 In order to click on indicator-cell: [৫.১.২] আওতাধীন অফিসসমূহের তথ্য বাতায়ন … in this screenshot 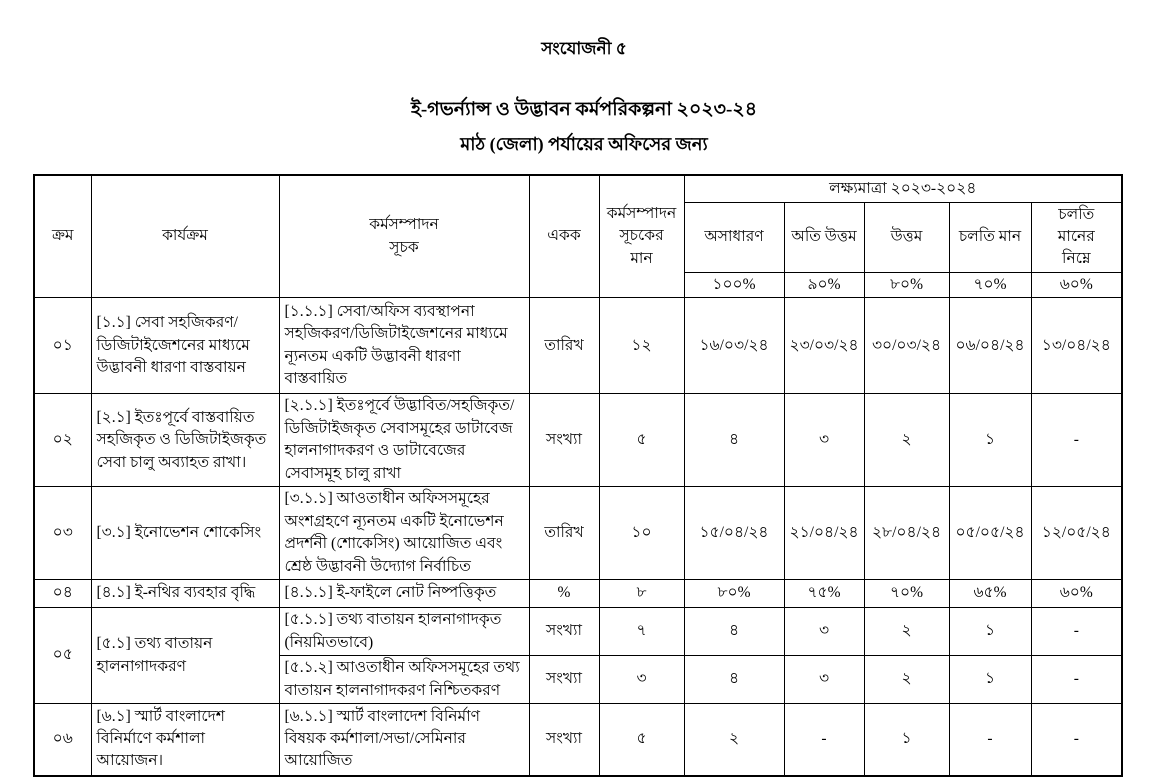, I will do `click(404, 679)`.